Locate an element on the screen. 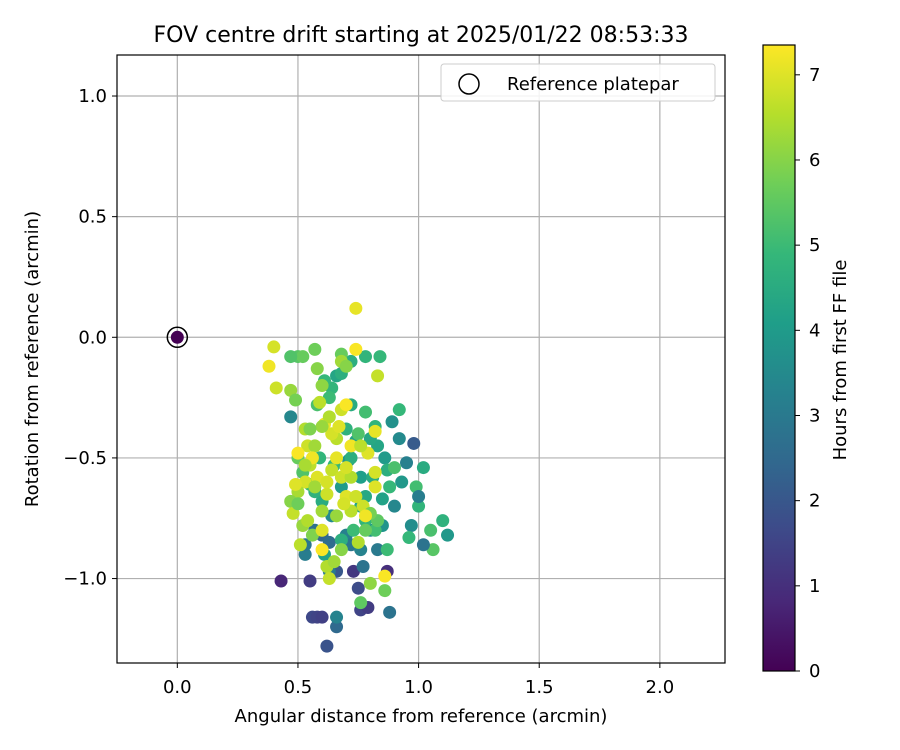 Image resolution: width=900 pixels, height=750 pixels. reference-platepar-marker is located at coordinates (177, 337).